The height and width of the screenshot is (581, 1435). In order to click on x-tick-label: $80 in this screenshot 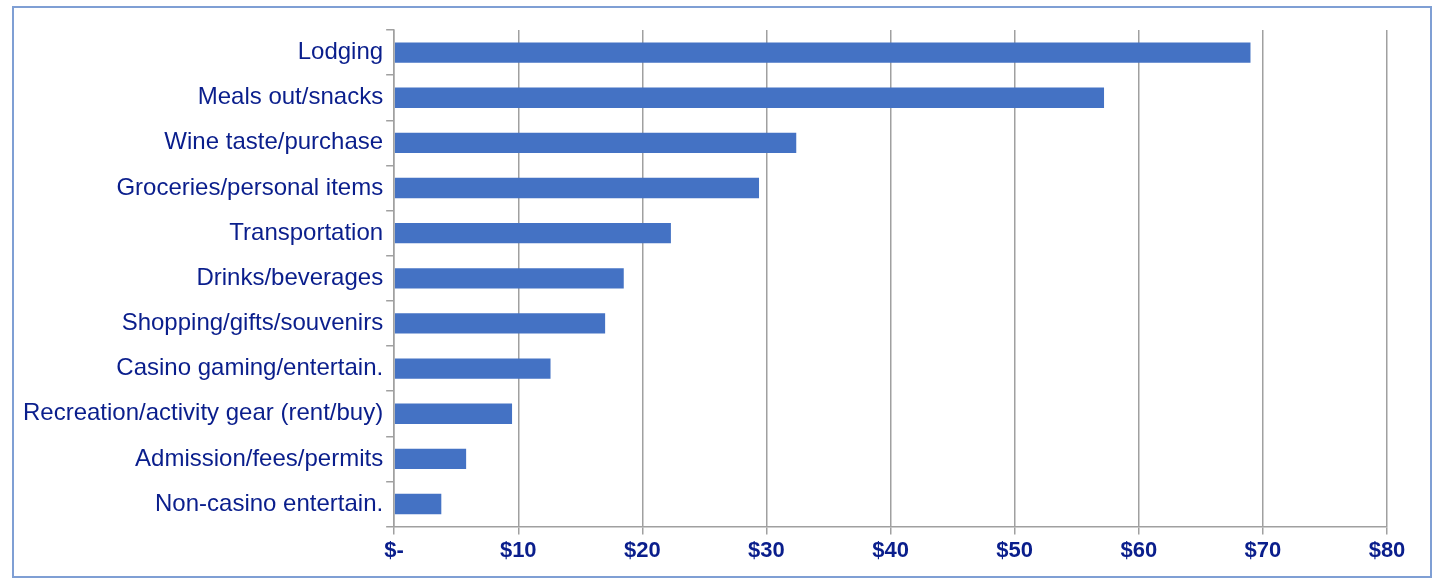, I will do `click(1387, 549)`.